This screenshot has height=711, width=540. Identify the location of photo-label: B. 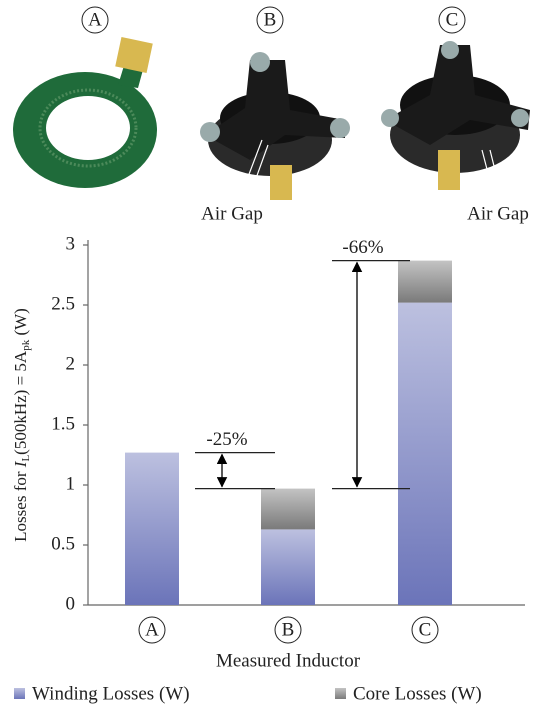
(270, 19).